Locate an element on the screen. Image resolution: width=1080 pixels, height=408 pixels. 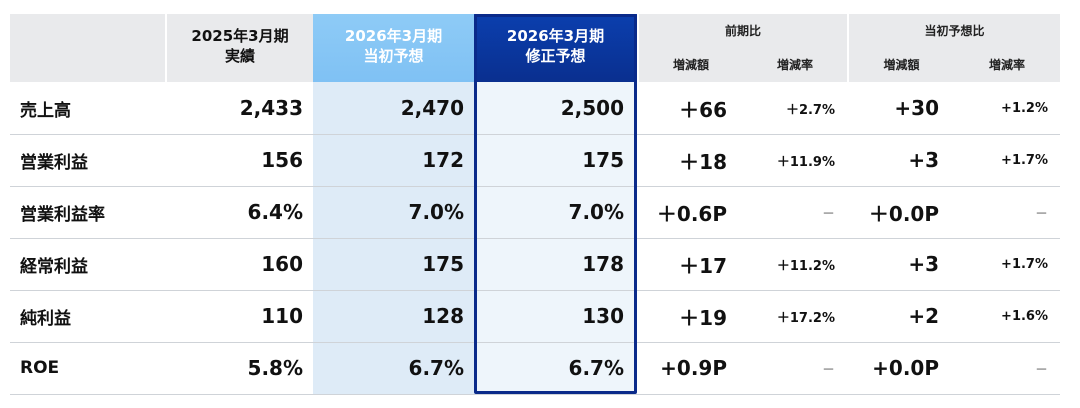
header-band-actual is located at coordinates (240, 48).